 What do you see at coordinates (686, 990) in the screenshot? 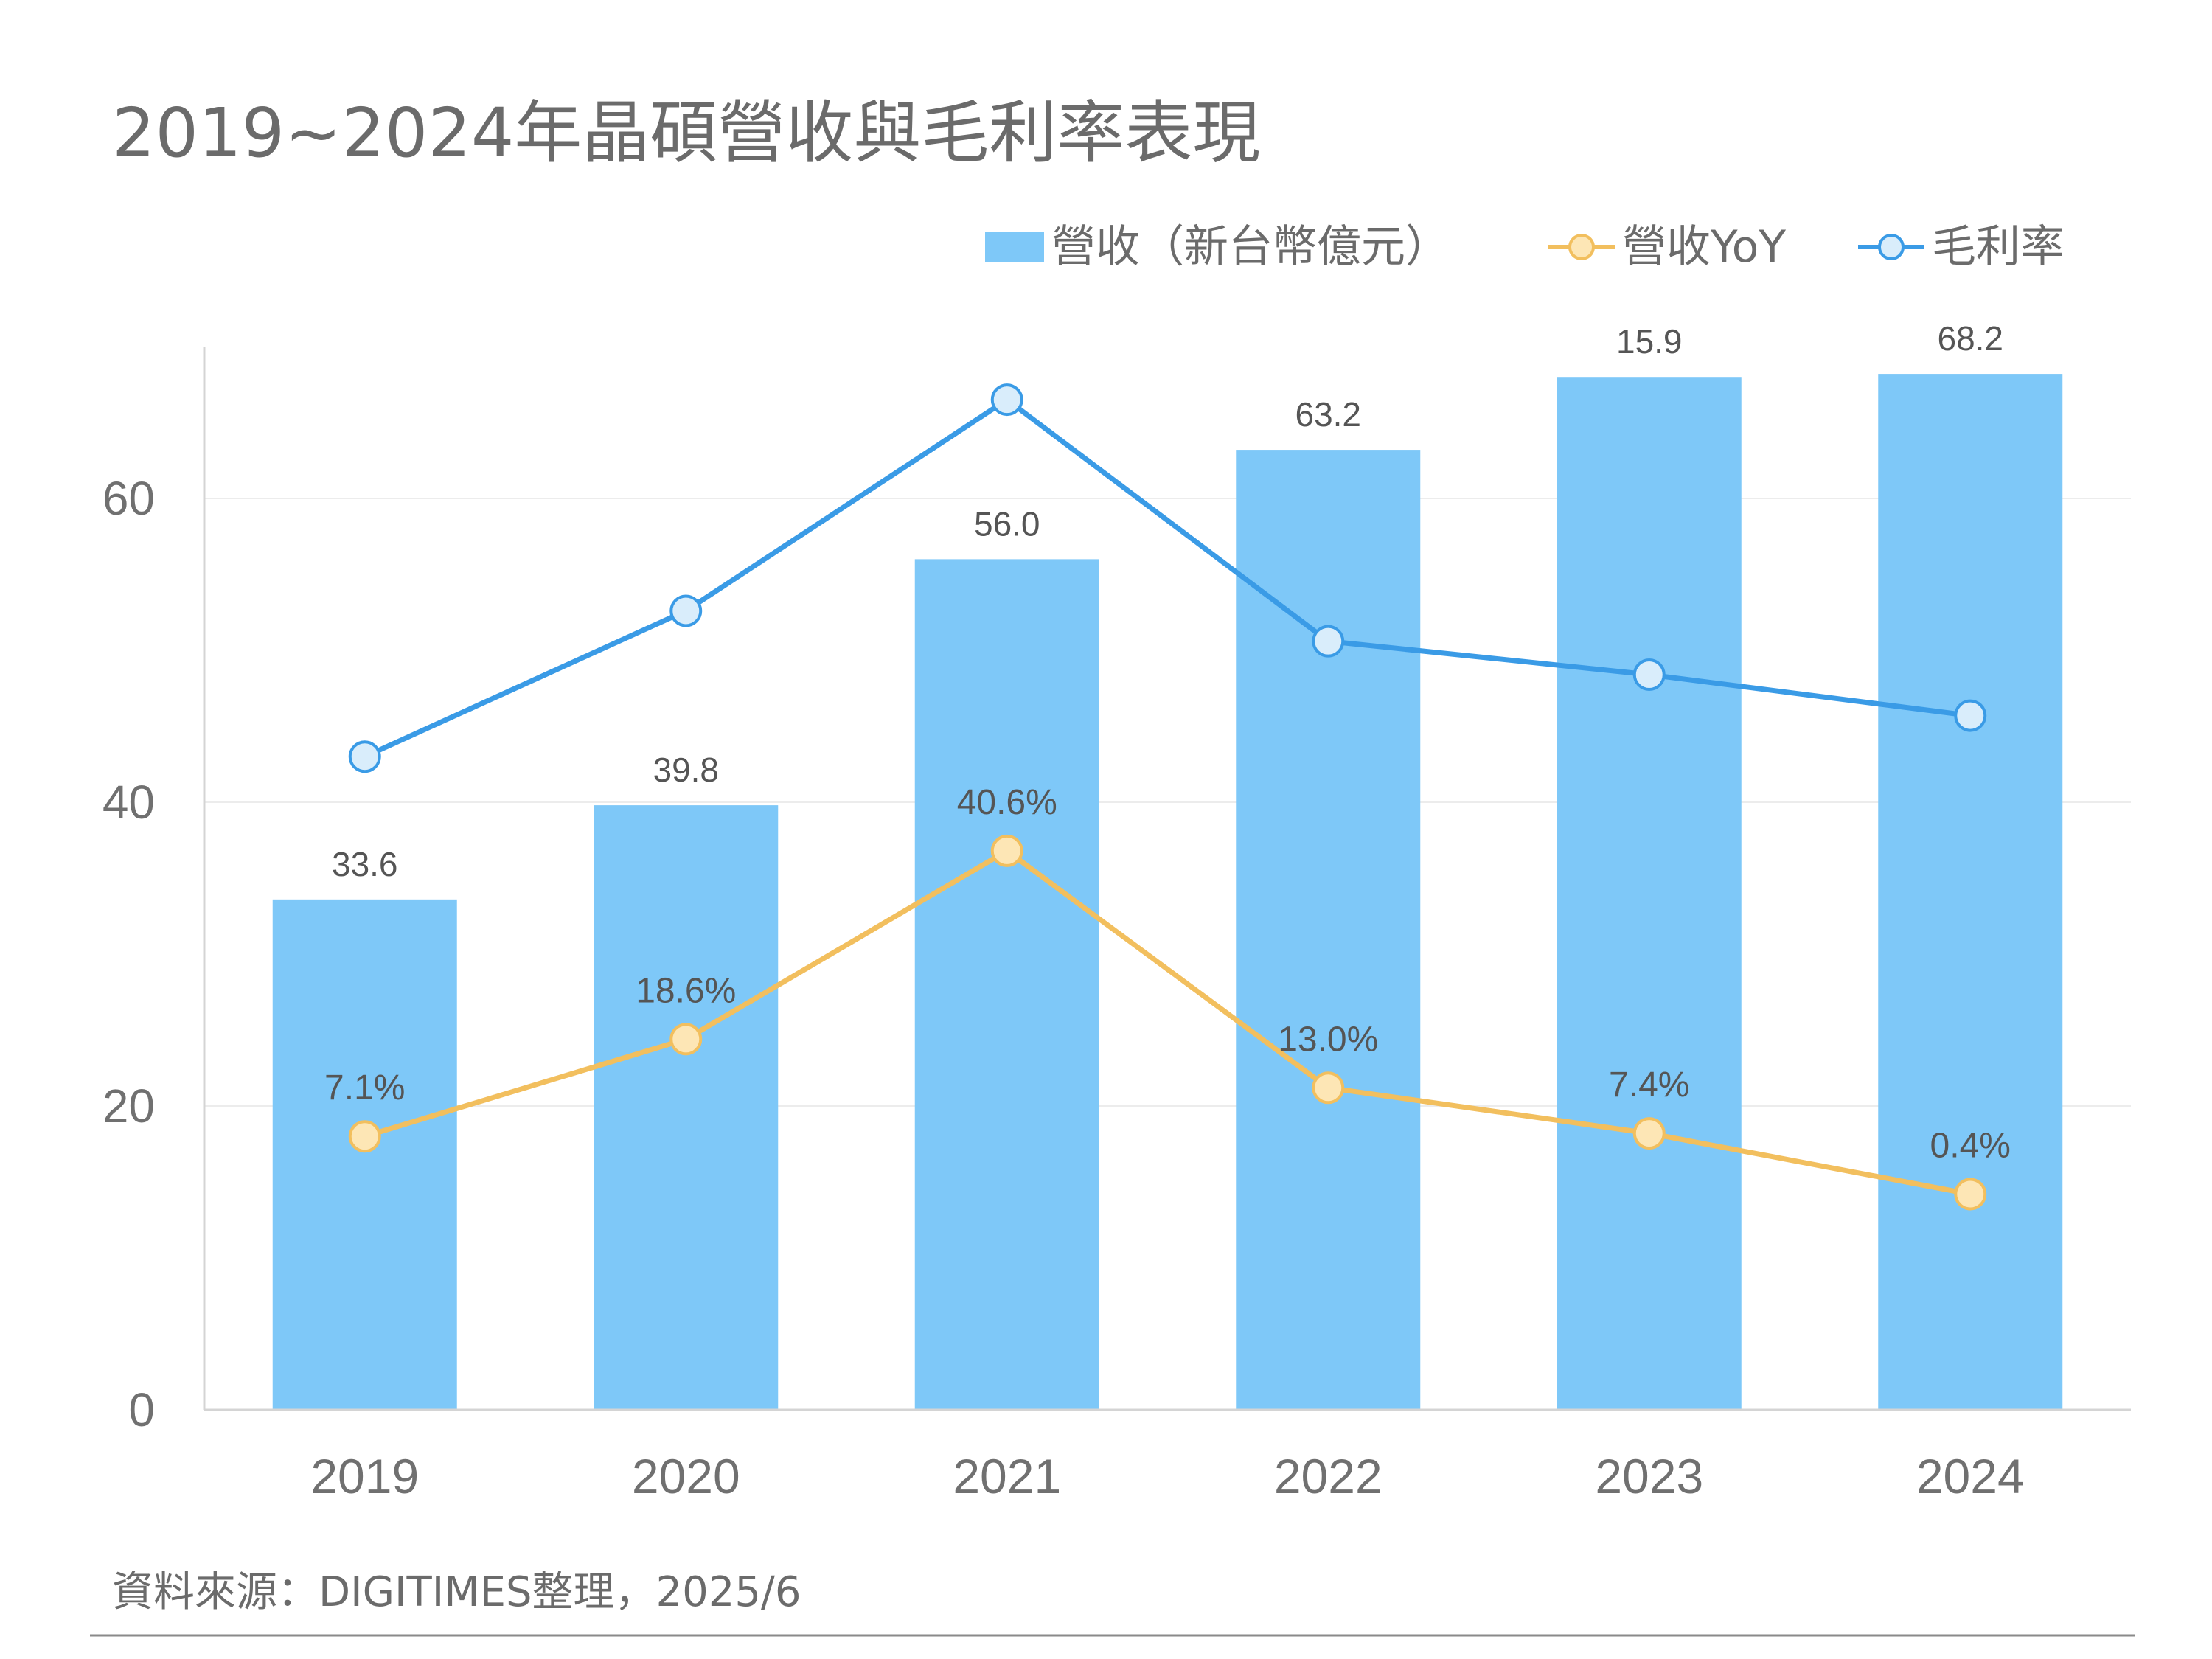
I see `yoy-value-label: 18.6%` at bounding box center [686, 990].